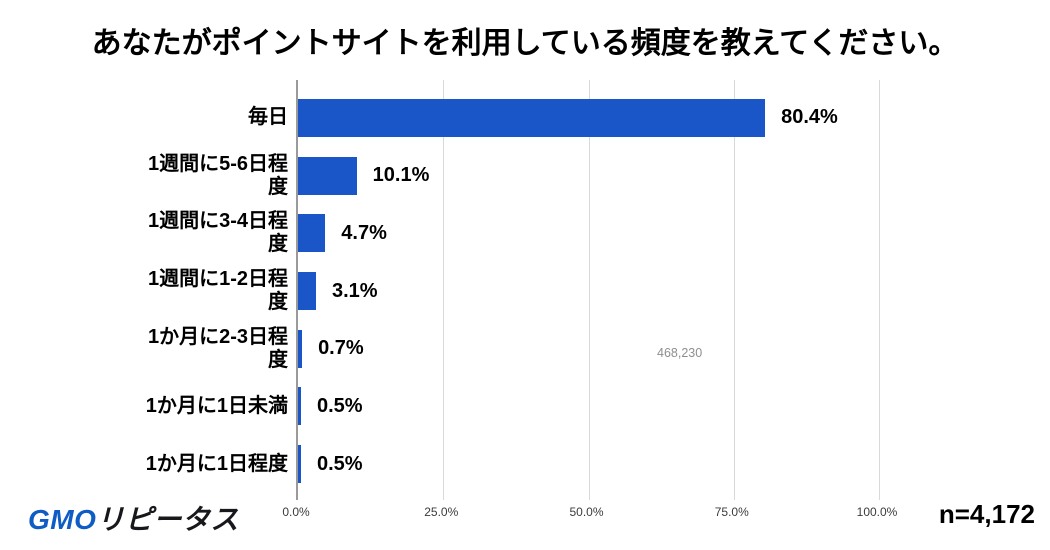 Image resolution: width=1050 pixels, height=550 pixels. What do you see at coordinates (586, 512) in the screenshot?
I see `x-axis-tick-label: 50.0%` at bounding box center [586, 512].